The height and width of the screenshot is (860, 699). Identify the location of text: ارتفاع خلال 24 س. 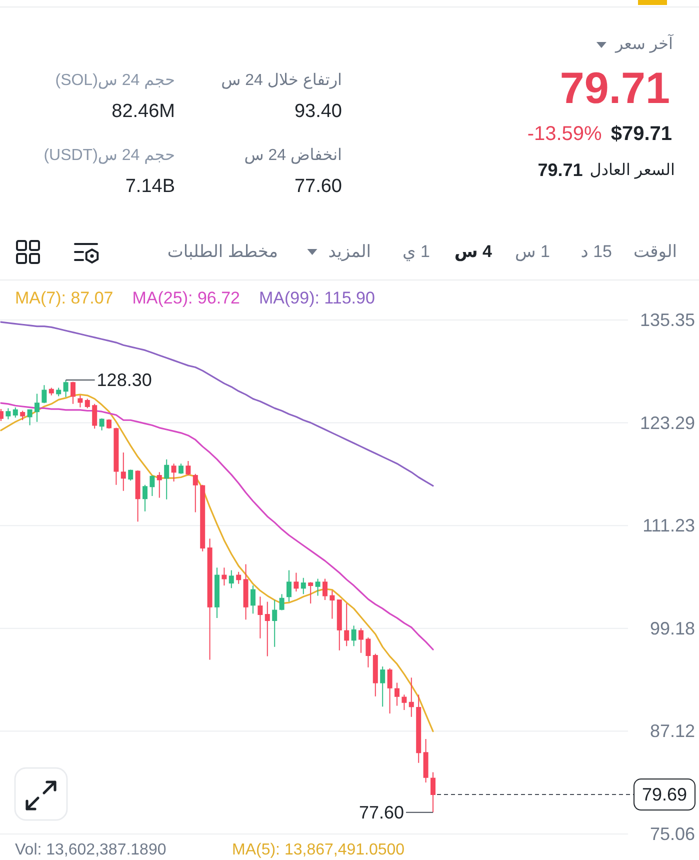
(281, 81).